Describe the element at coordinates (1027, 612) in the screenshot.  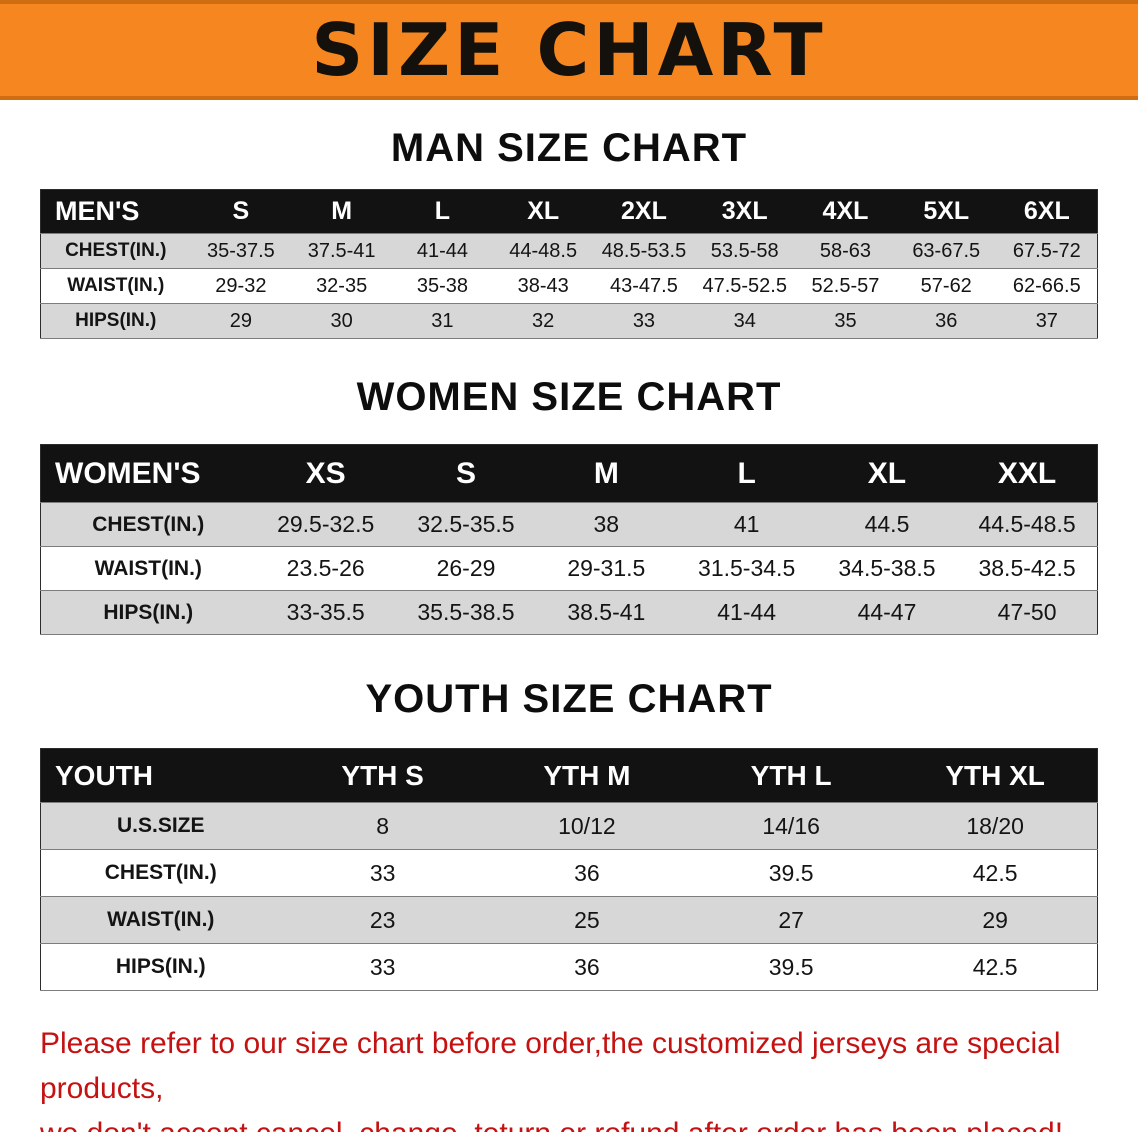
I see `size-value-cell: 47-50` at that location.